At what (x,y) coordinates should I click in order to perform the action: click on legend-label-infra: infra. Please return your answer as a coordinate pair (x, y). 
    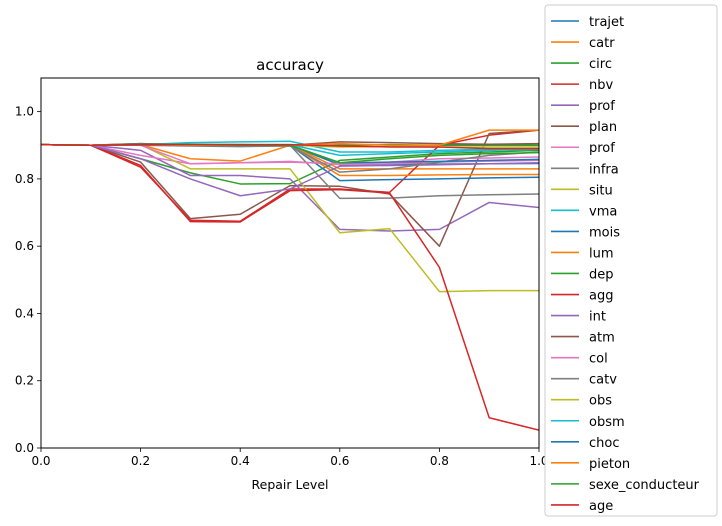
    Looking at the image, I should click on (604, 169).